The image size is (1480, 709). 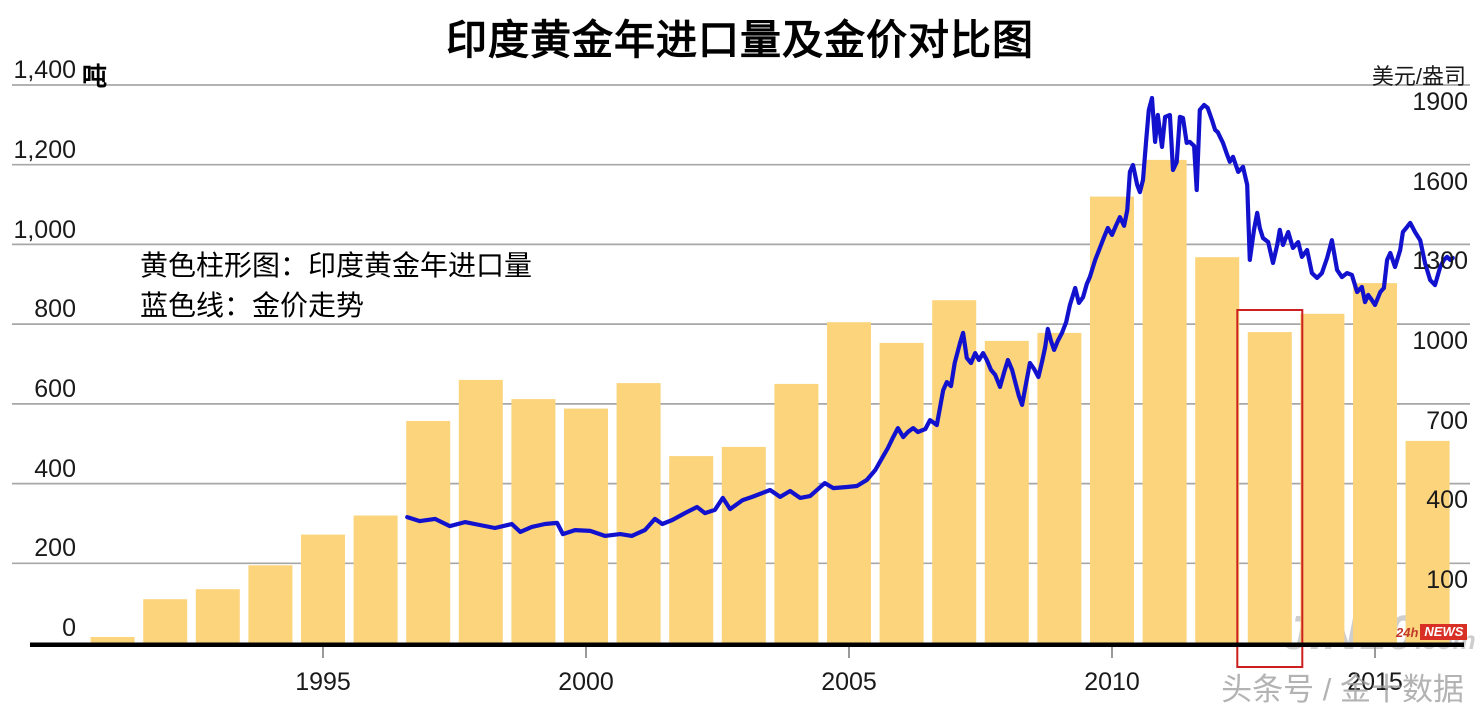 What do you see at coordinates (1440, 182) in the screenshot?
I see `y-right-1600: 1600` at bounding box center [1440, 182].